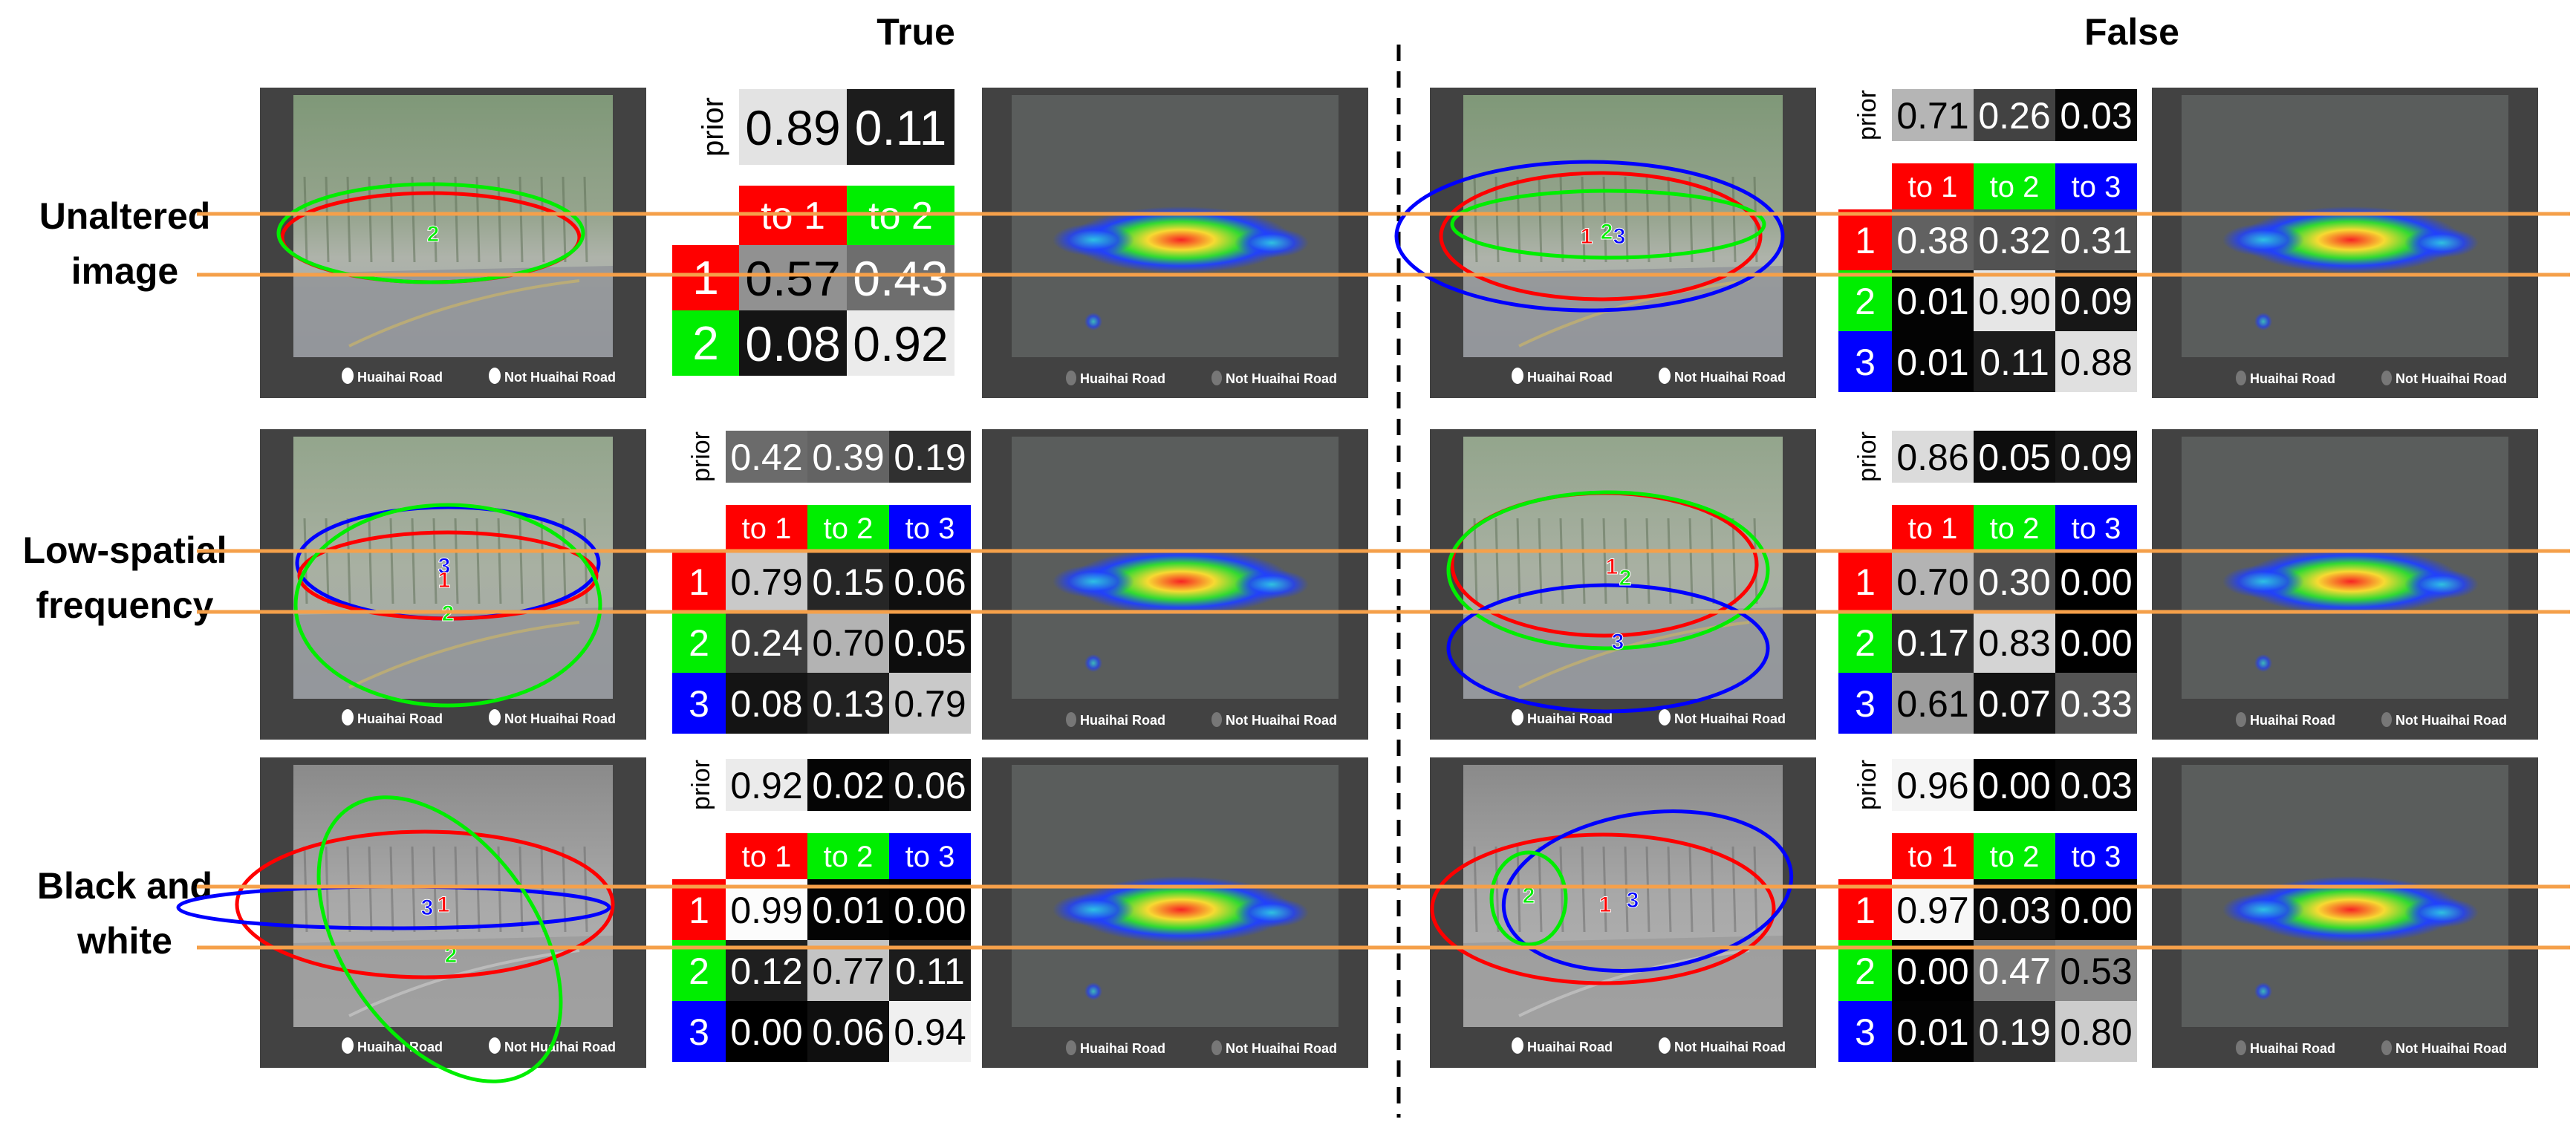 Image resolution: width=2576 pixels, height=1125 pixels. I want to click on row-label-line: Black and, so click(125, 886).